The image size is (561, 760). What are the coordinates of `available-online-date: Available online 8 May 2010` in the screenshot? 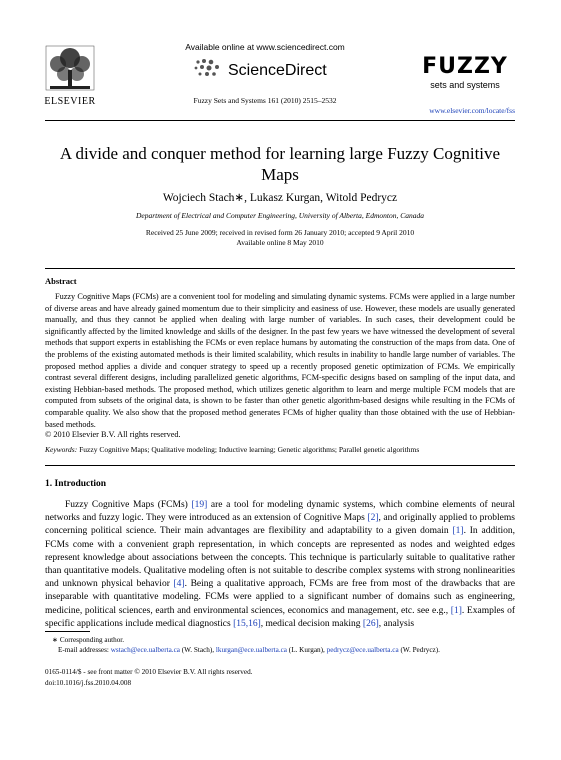 It's located at (280, 242).